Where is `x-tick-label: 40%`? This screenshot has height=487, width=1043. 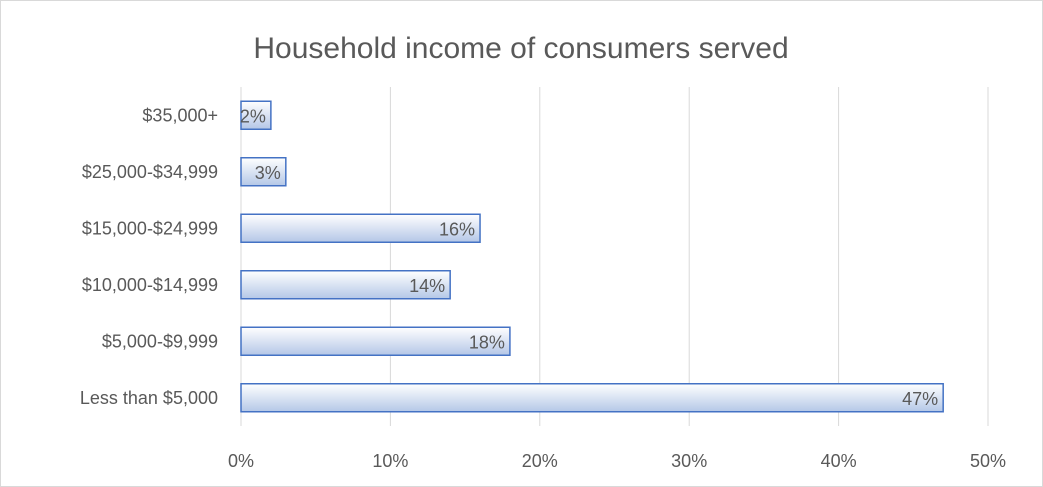
x-tick-label: 40% is located at coordinates (839, 461).